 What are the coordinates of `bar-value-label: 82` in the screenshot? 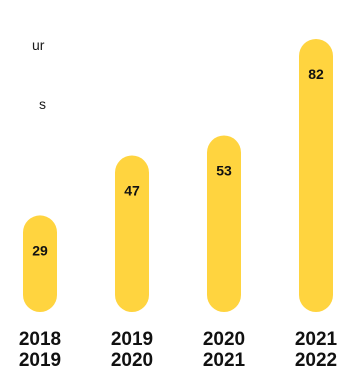 It's located at (316, 74).